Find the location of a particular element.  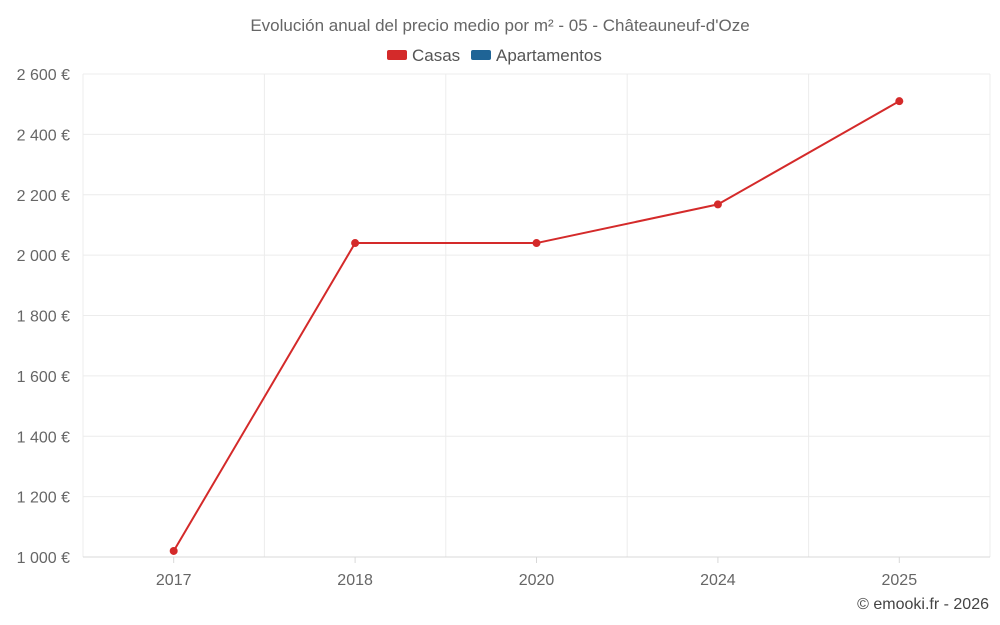

legend-item-apartamentos: Apartamentos is located at coordinates (536, 55).